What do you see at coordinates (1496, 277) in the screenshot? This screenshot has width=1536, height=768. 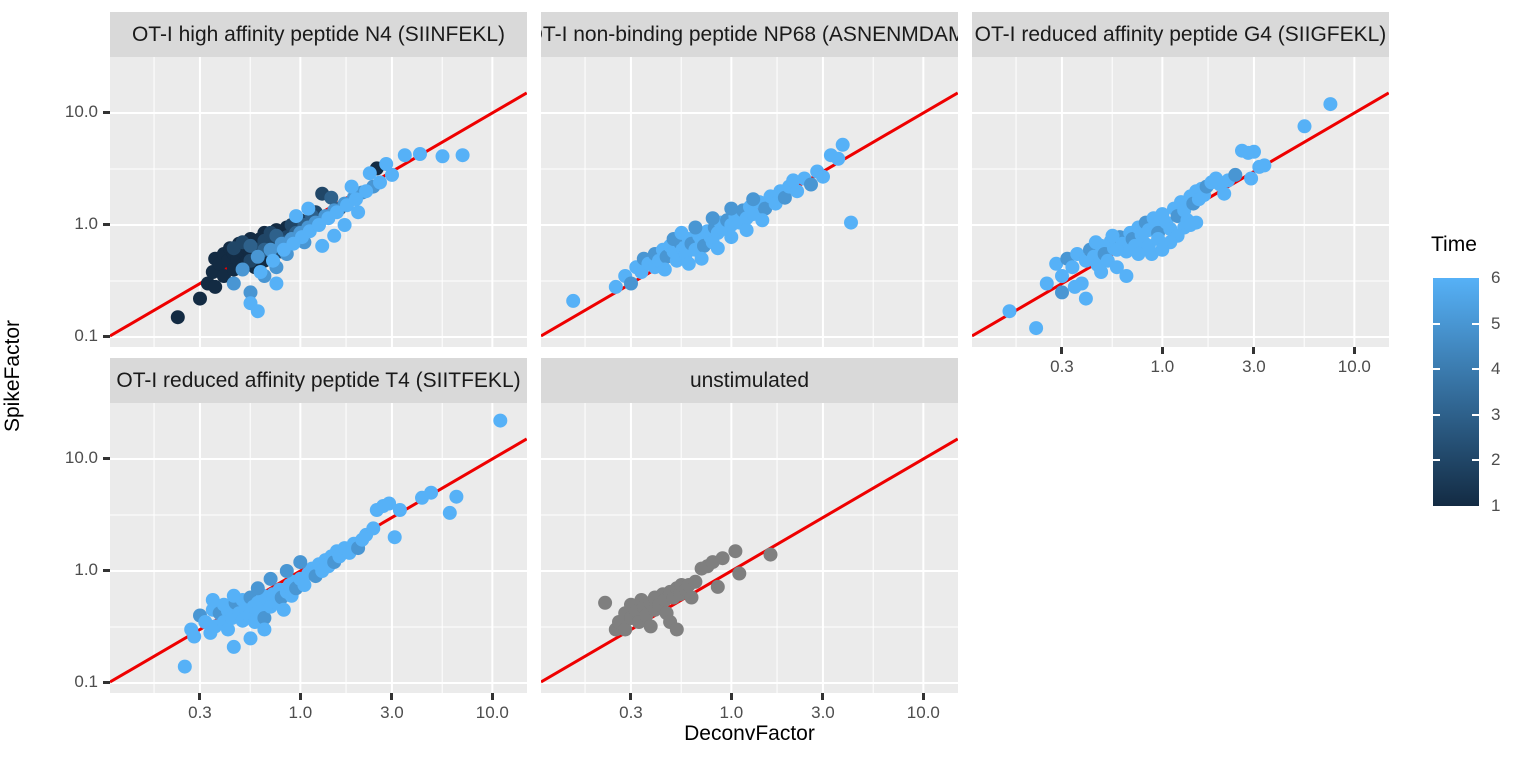 I see `legend-tick-label: 6` at bounding box center [1496, 277].